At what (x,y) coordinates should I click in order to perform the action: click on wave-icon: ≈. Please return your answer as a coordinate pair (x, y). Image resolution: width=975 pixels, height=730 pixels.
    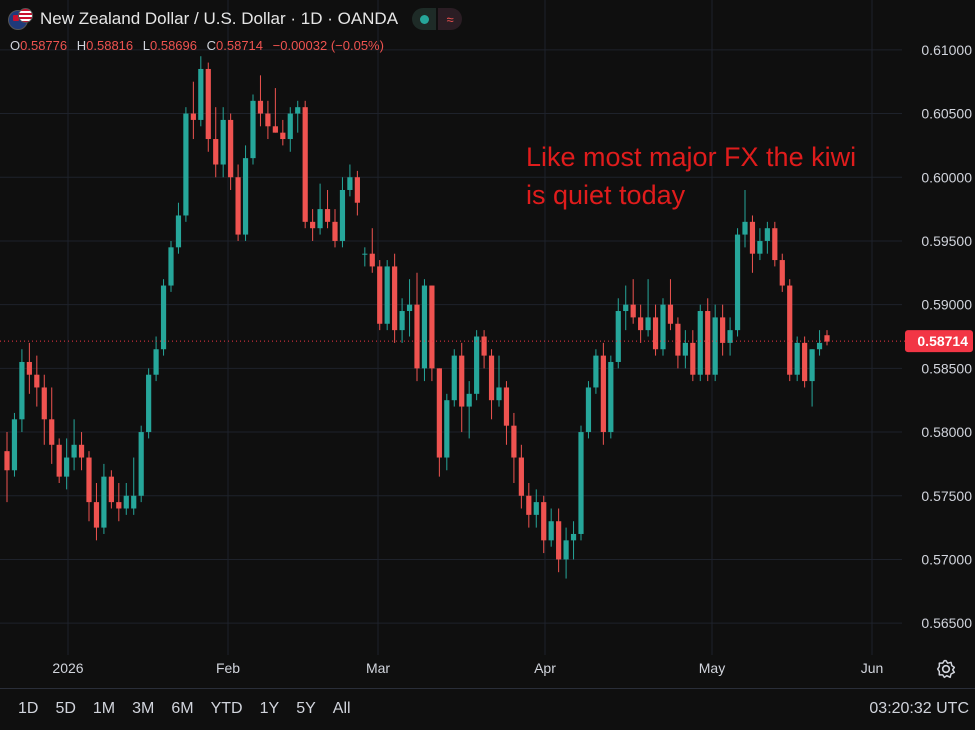
    Looking at the image, I should click on (450, 19).